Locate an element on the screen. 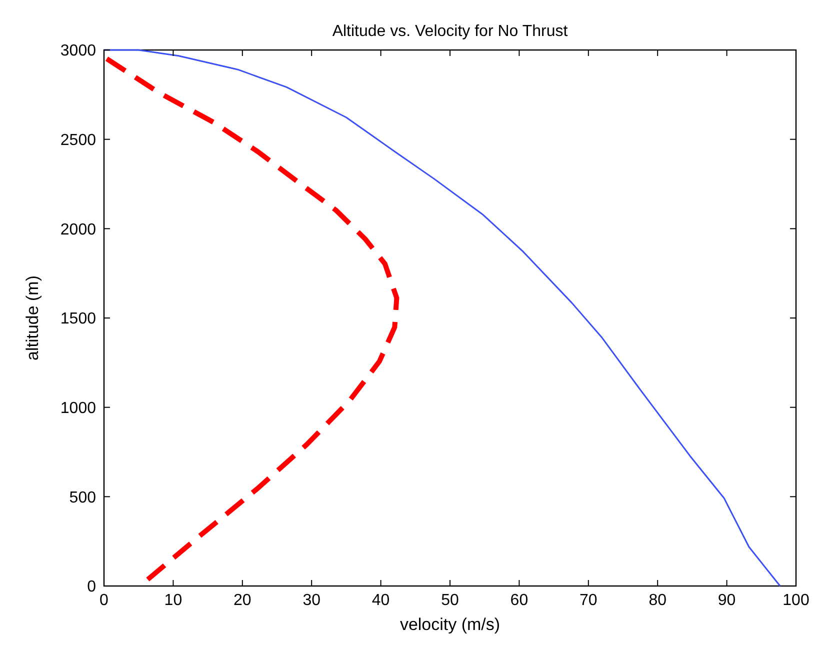  y-tick-label: 2000 is located at coordinates (78, 229).